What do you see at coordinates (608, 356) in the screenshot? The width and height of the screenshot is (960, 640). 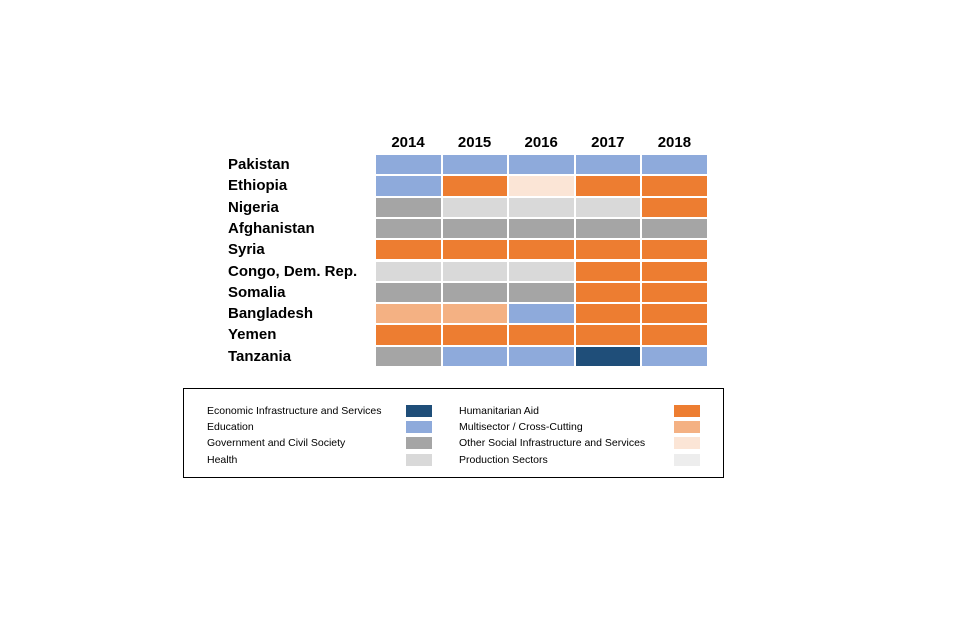 I see `heatmap-cell-tanzania-2017` at bounding box center [608, 356].